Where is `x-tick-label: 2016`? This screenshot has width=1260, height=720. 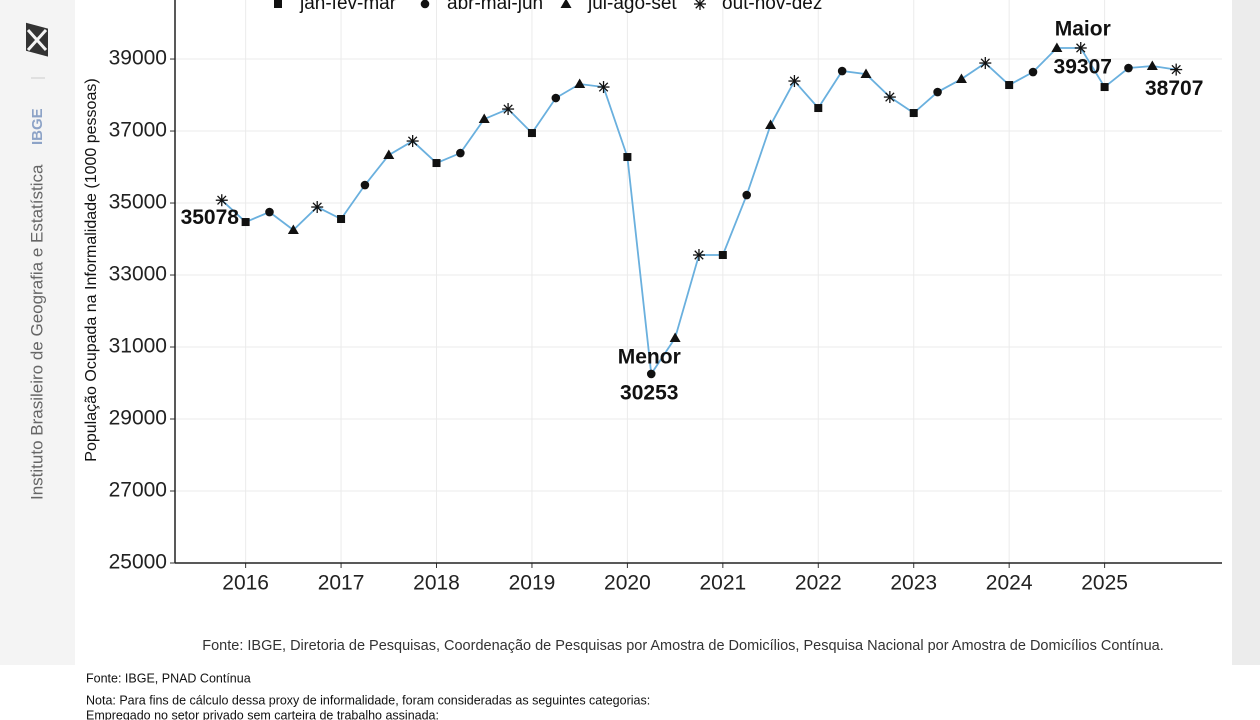 x-tick-label: 2016 is located at coordinates (245, 583).